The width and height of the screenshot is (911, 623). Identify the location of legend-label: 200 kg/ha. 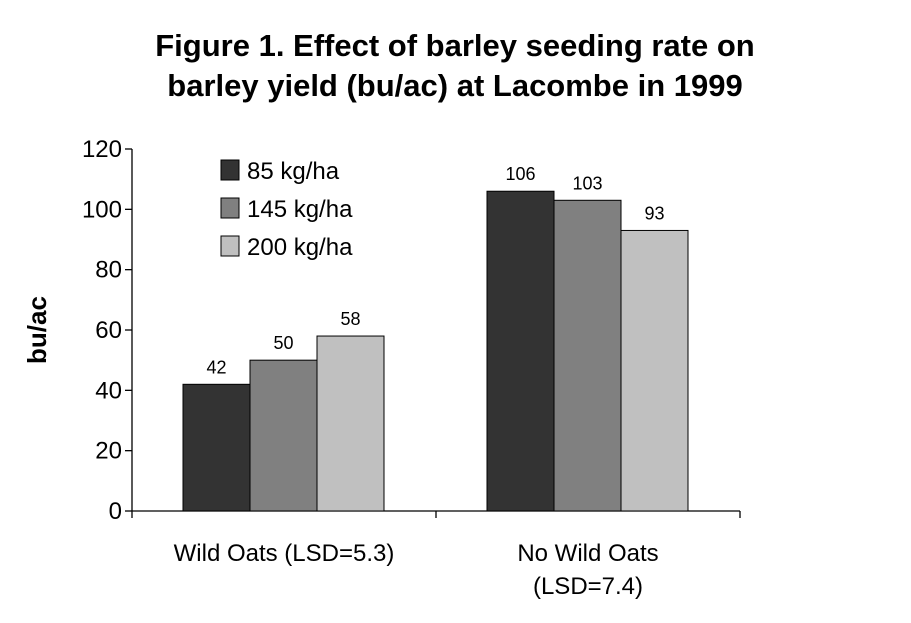
(300, 247).